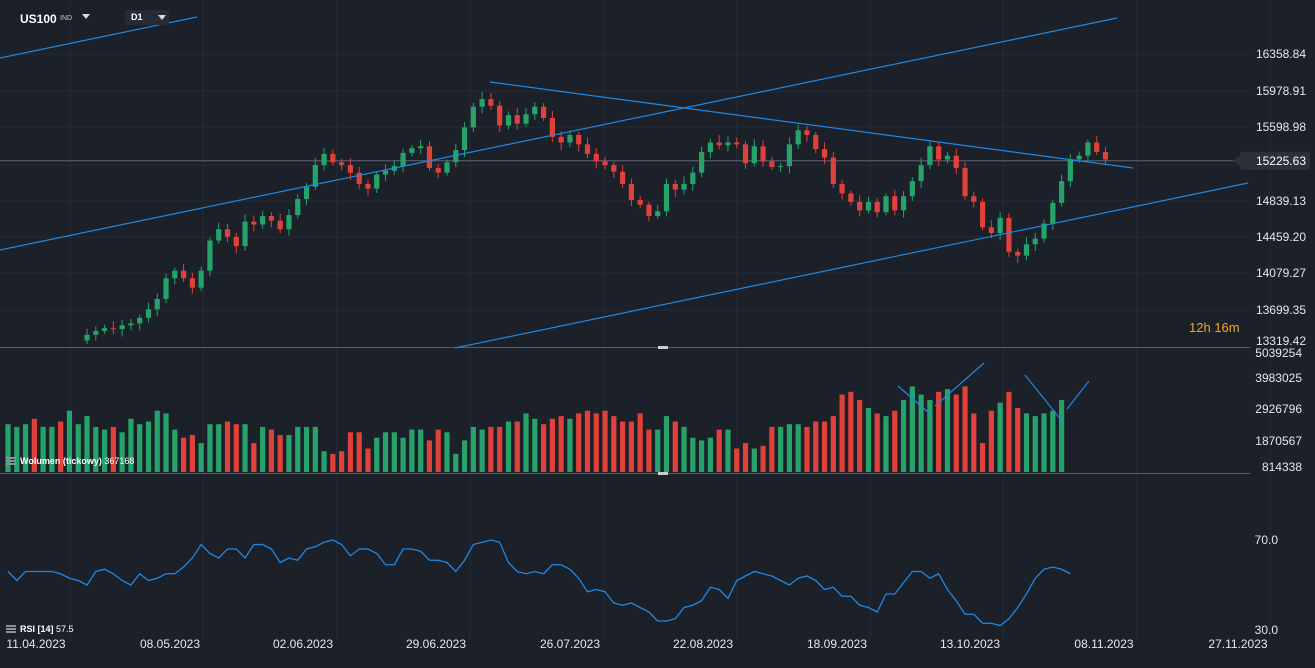 The width and height of the screenshot is (1315, 668). What do you see at coordinates (1278, 441) in the screenshot?
I see `volume-tick-label: 1870567` at bounding box center [1278, 441].